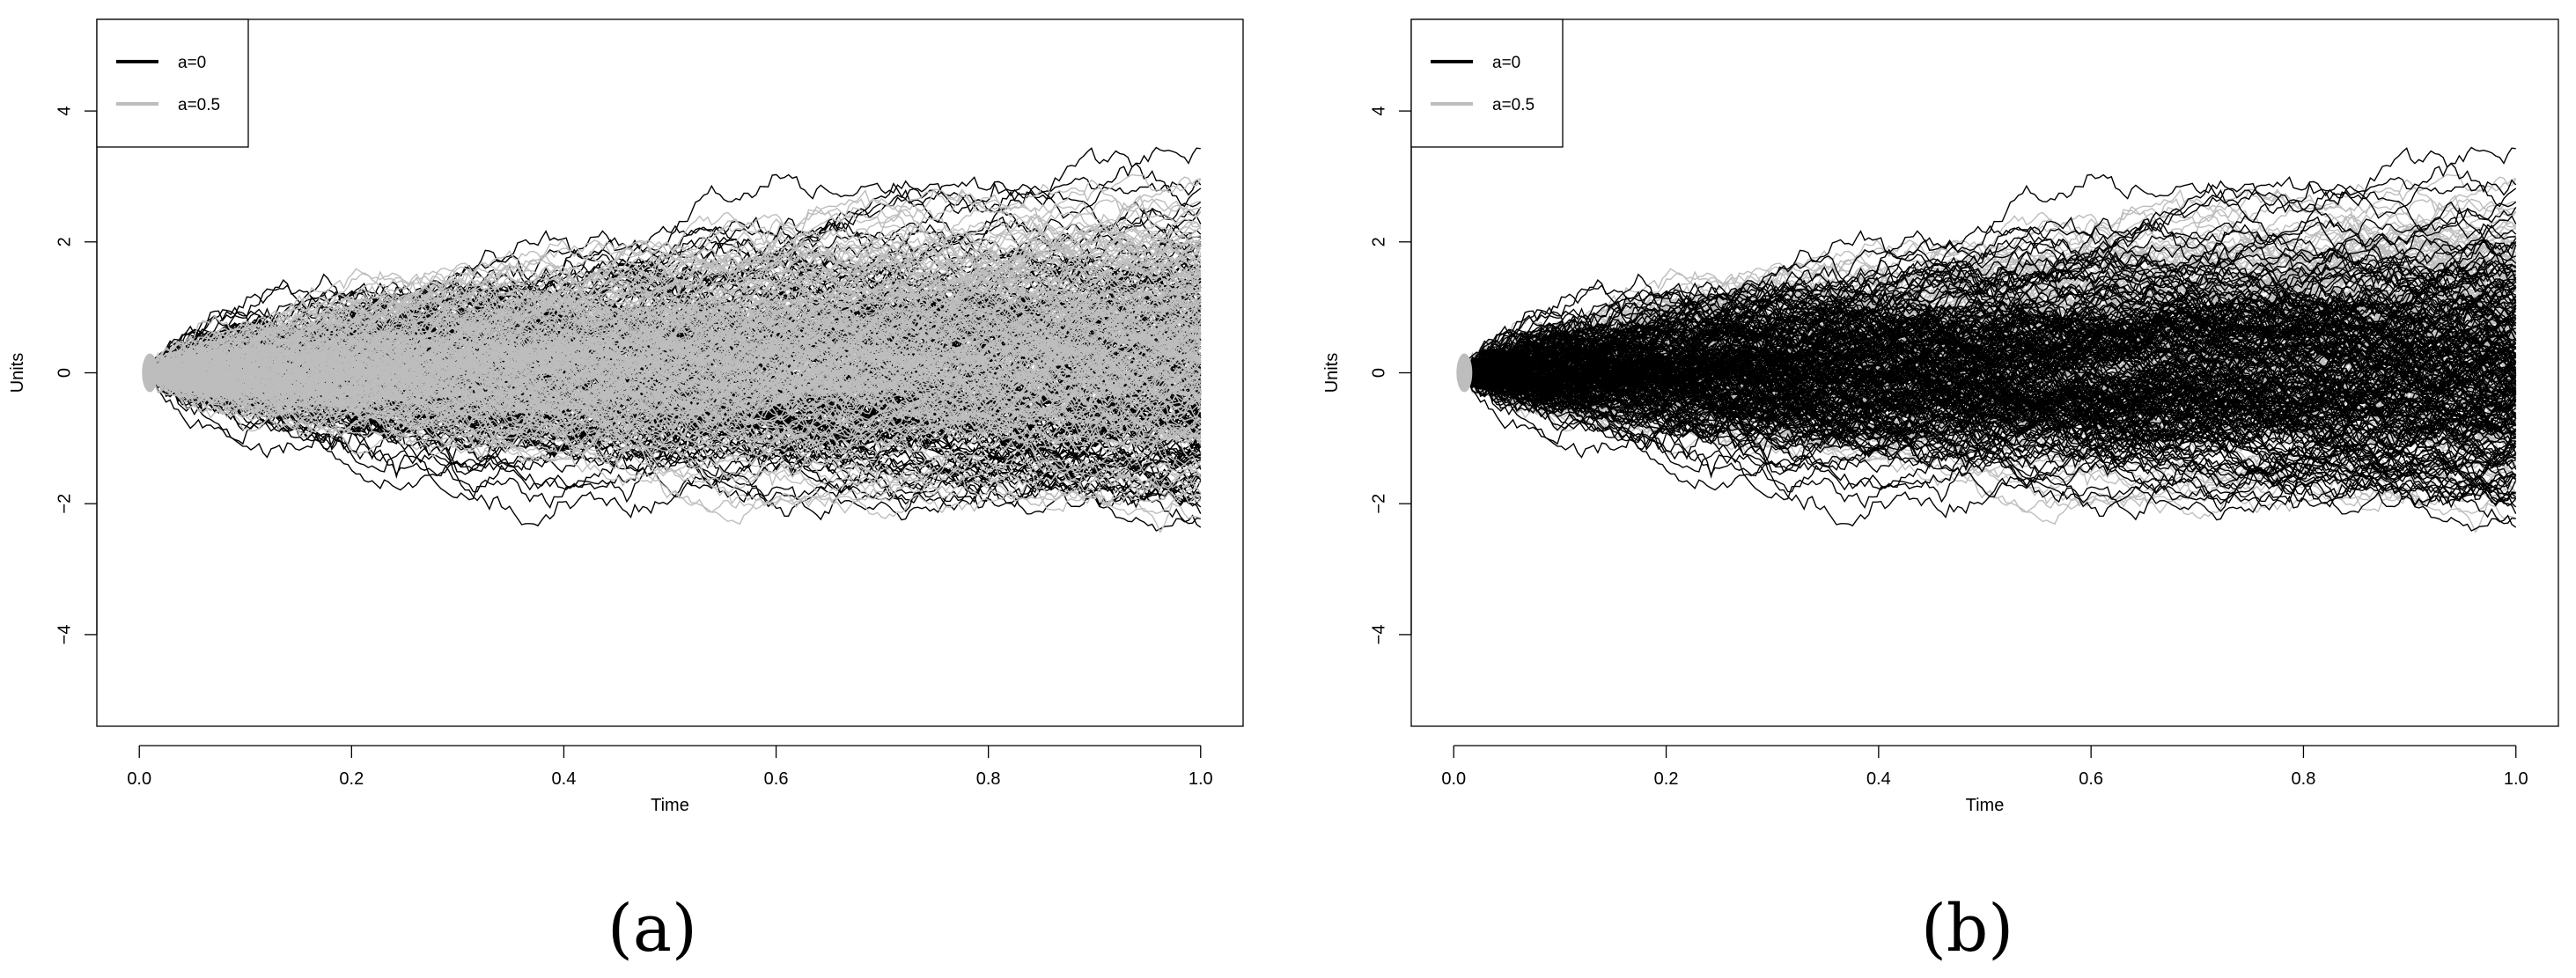 The image size is (2576, 978). I want to click on y-tick-label: 4, so click(1379, 111).